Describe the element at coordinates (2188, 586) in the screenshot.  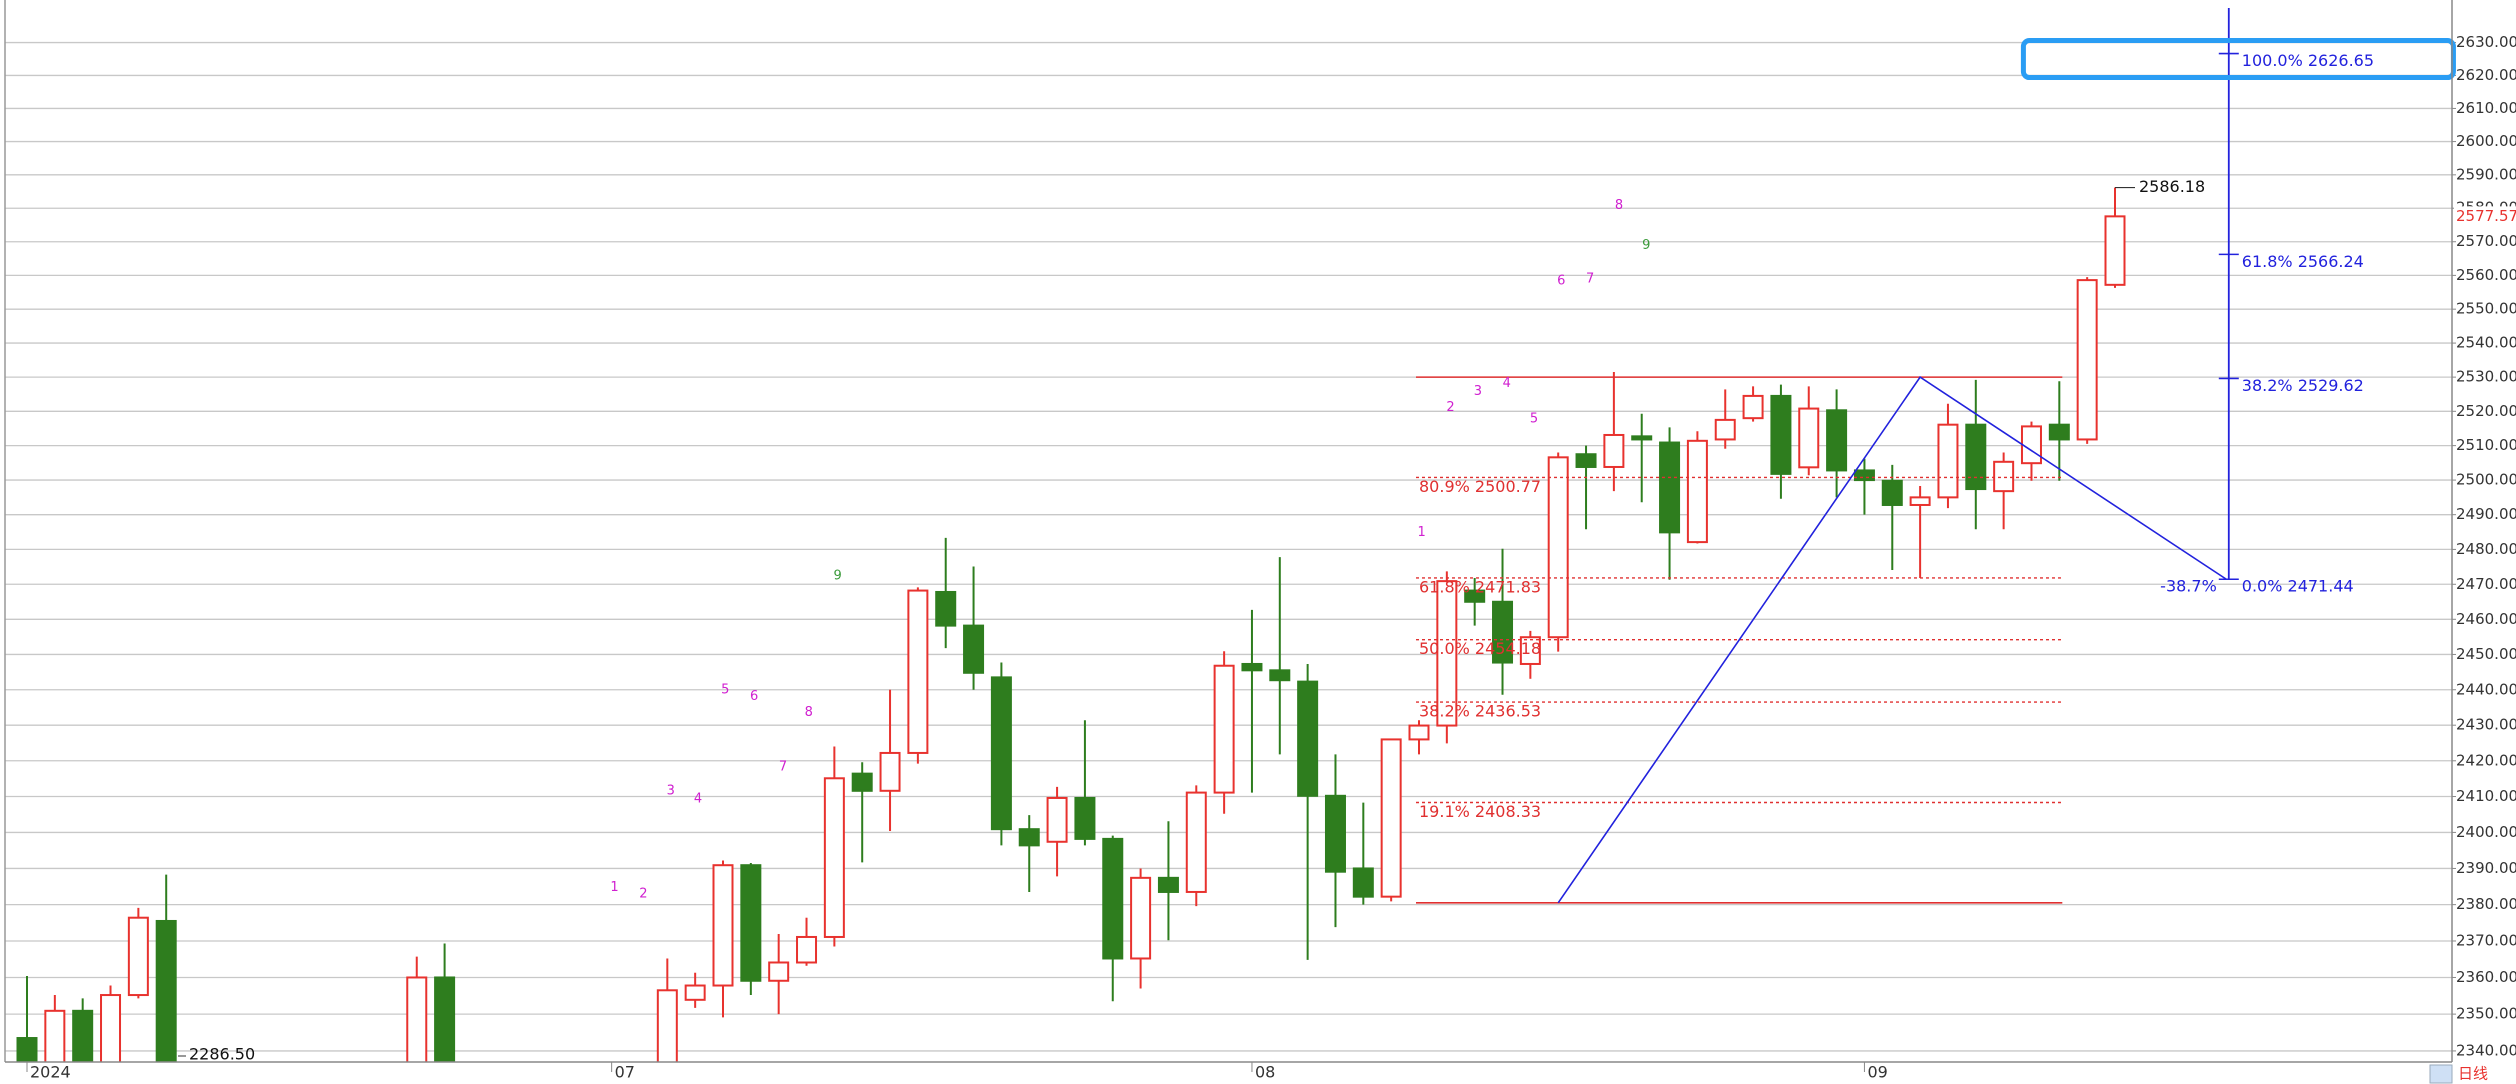
I see `fib-ext-ratio: -38.7%` at that location.